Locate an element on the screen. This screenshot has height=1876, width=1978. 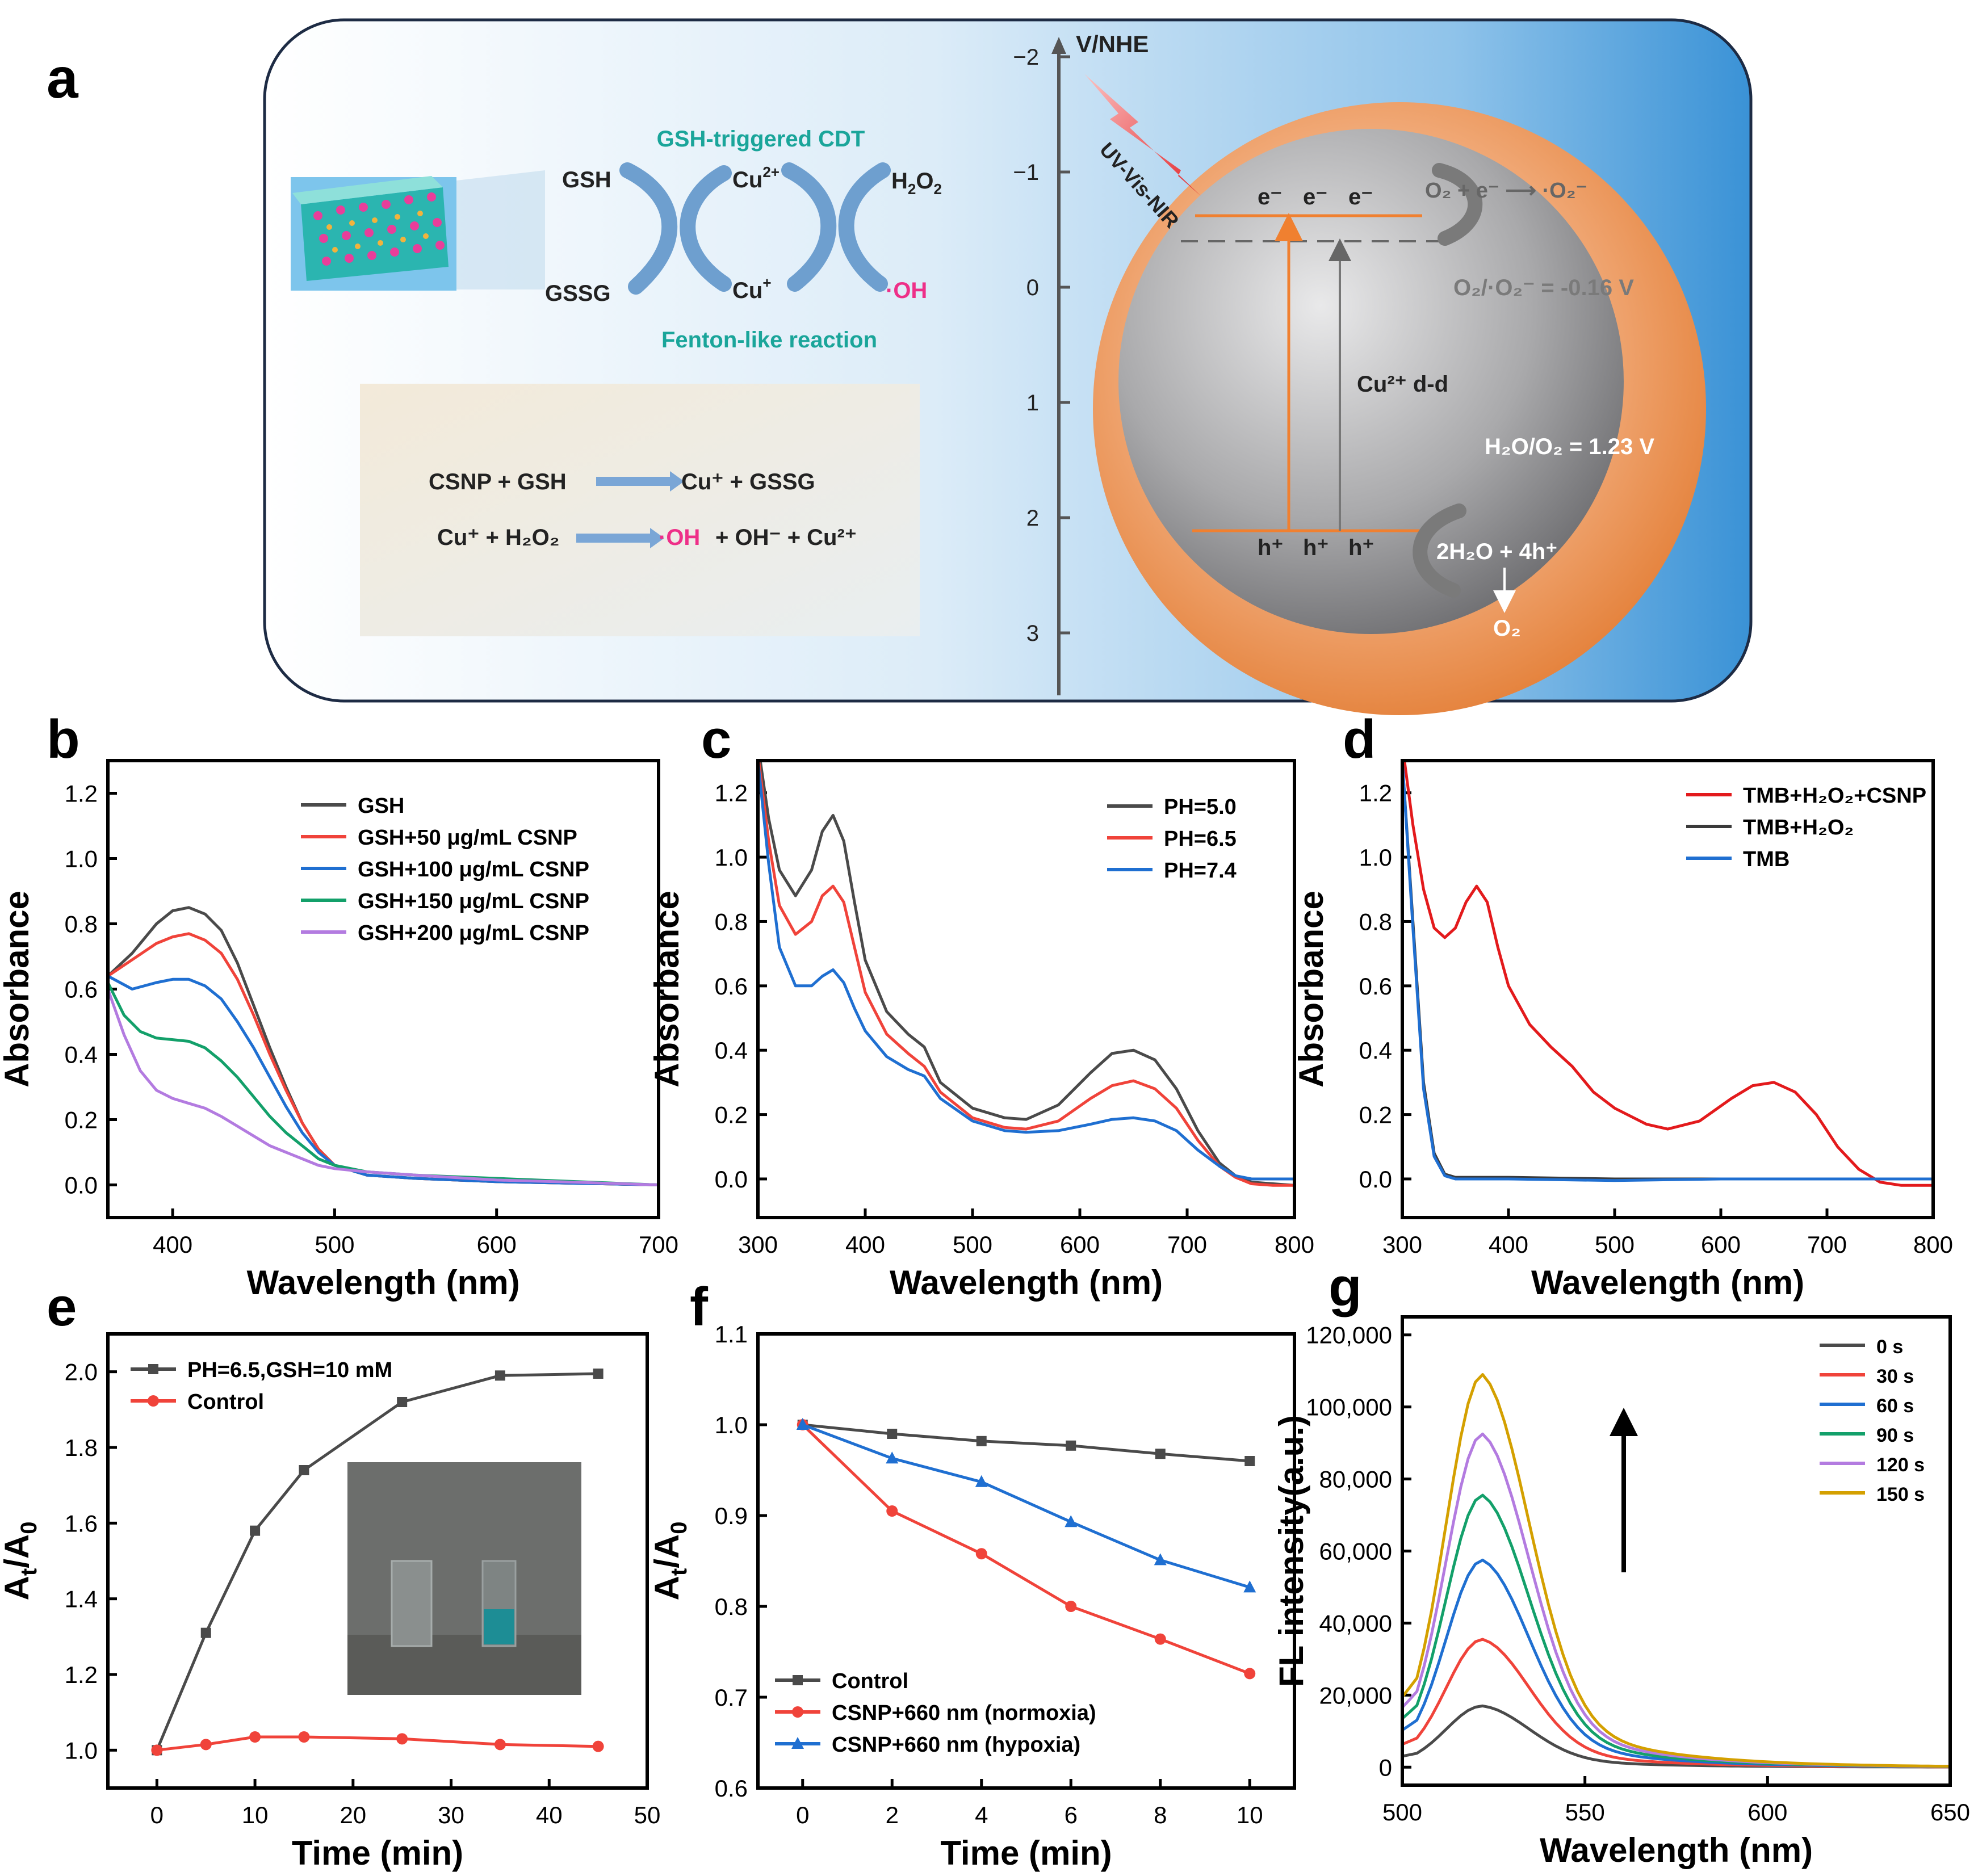
y-tick-label: 20,000 is located at coordinates (1356, 1695).